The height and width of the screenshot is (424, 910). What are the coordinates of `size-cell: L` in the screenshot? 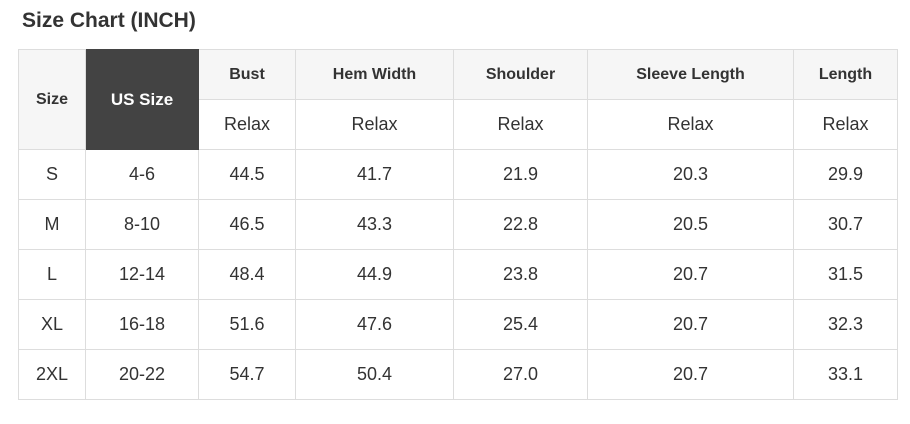 It's located at (52, 274).